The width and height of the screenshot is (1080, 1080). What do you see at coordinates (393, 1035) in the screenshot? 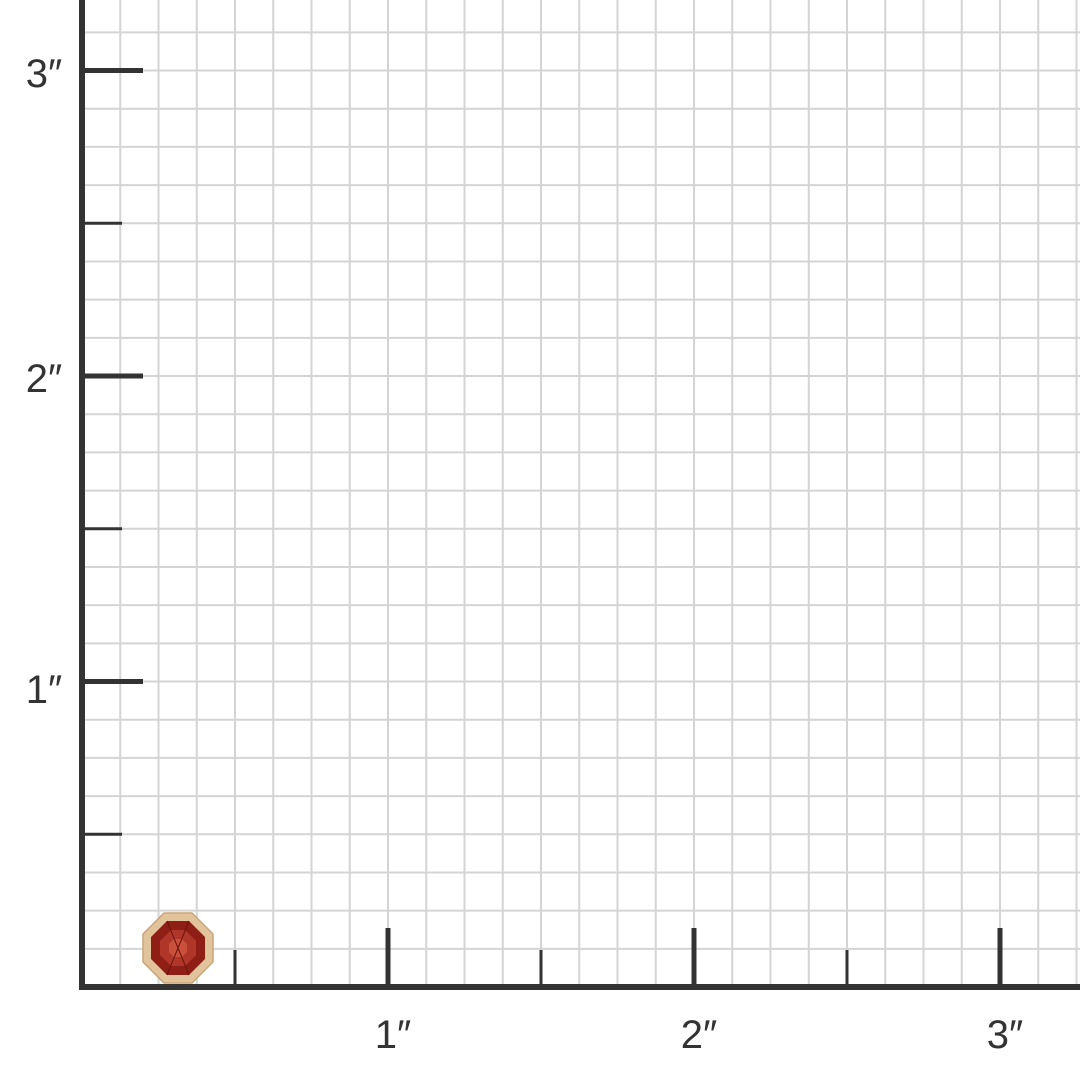
I see `x-label-1: 1″` at bounding box center [393, 1035].